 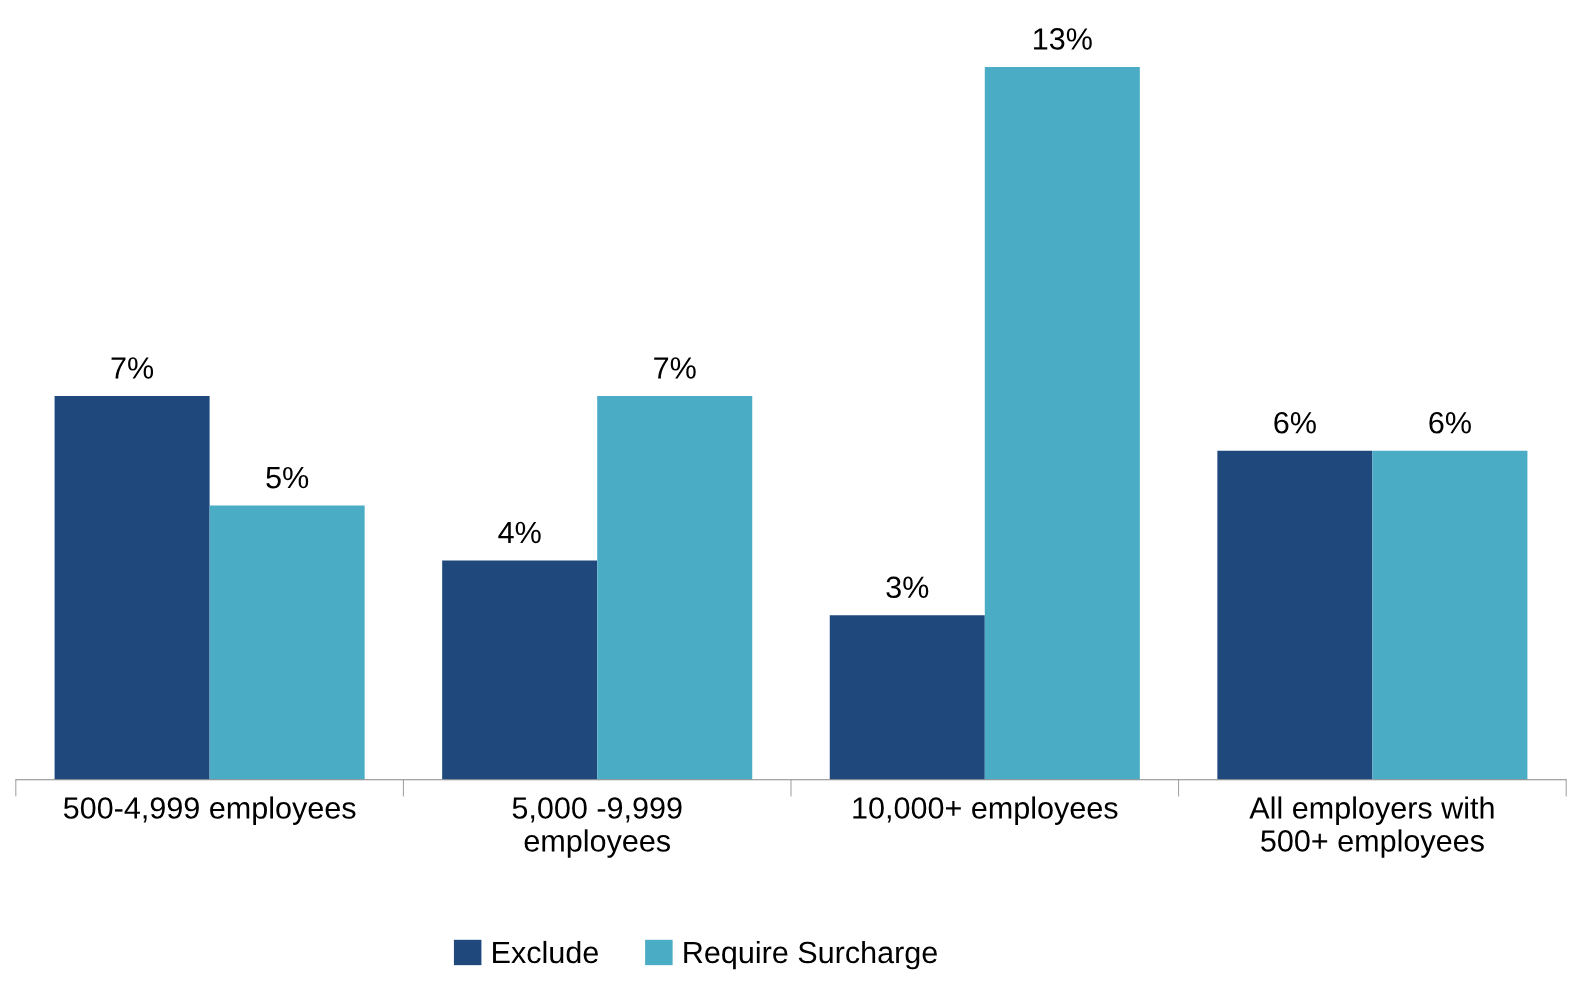 I want to click on x-tick-label: All employers with 500+ employees, so click(x=1371, y=827).